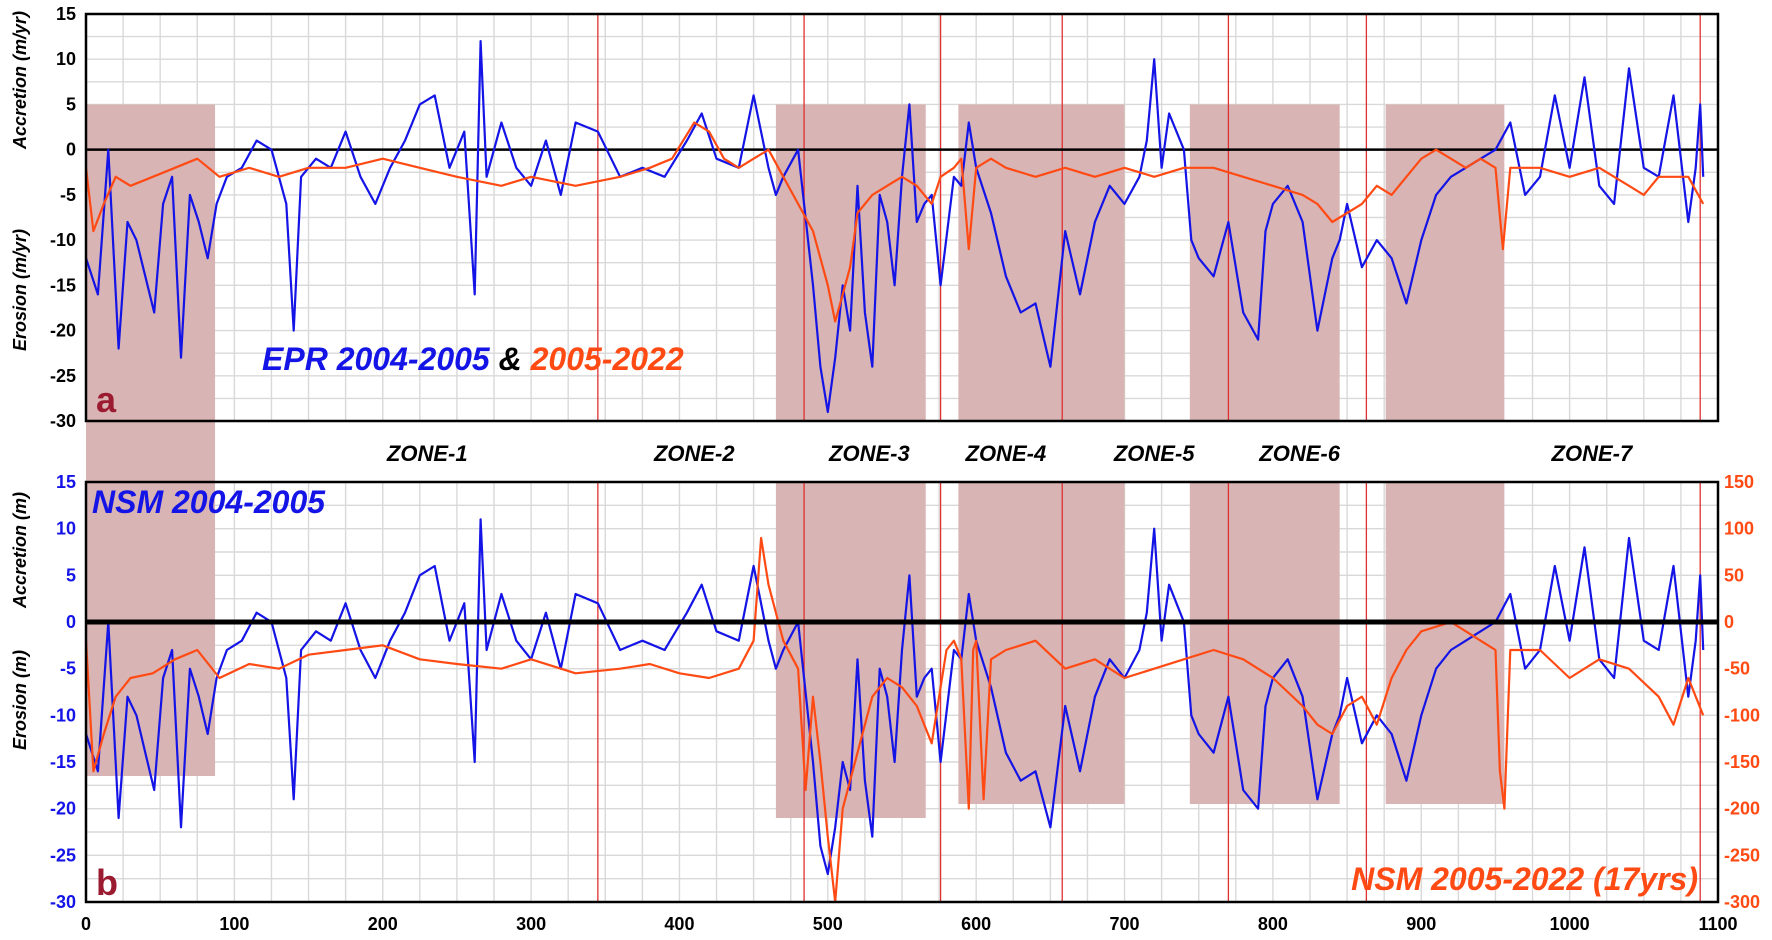 This screenshot has width=1772, height=940. I want to click on y-tick-label-a: -5, so click(68, 195).